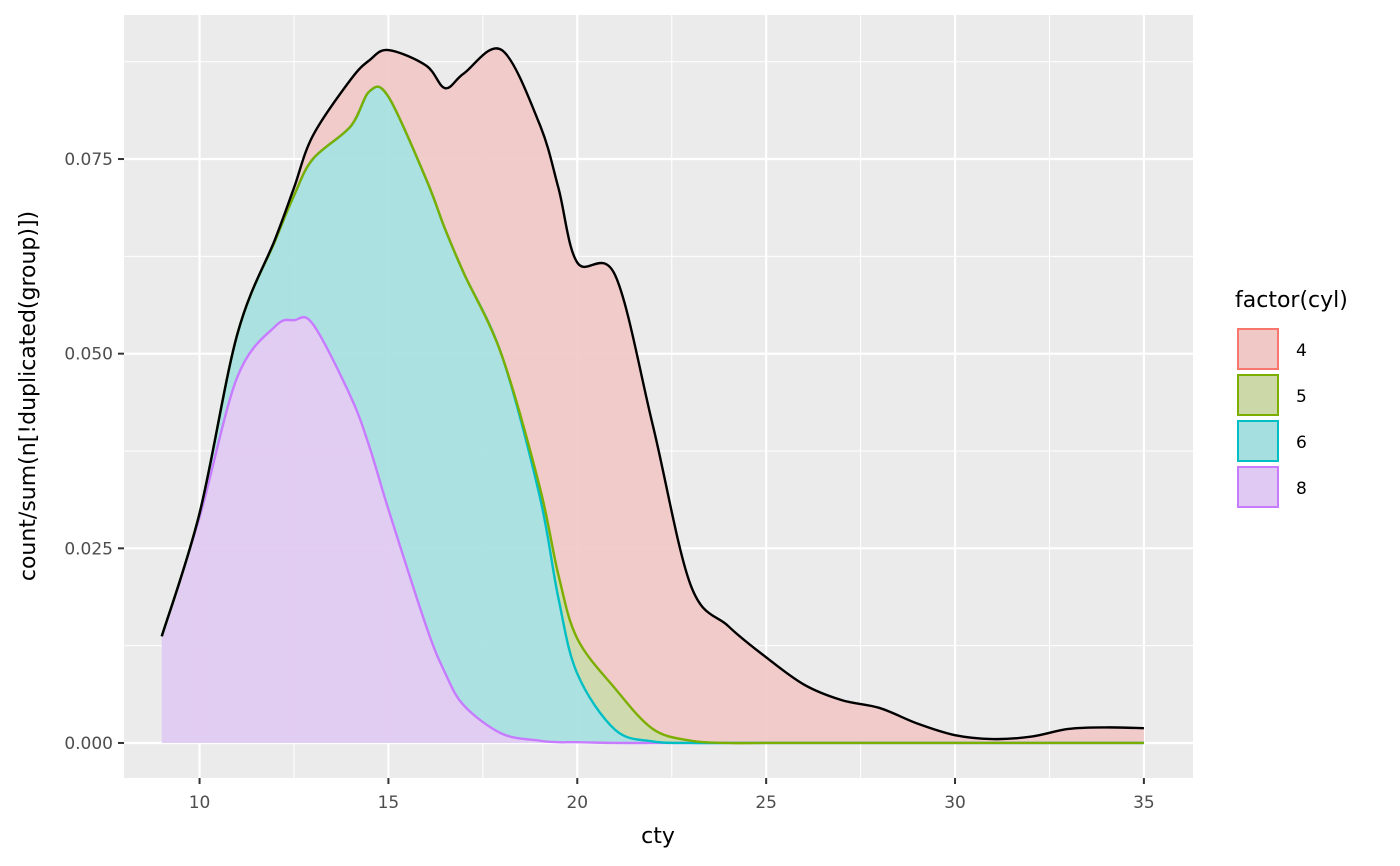 This screenshot has height=866, width=1400. Describe the element at coordinates (1291, 398) in the screenshot. I see `legend: factor(cyl) 4 5 6 8` at that location.